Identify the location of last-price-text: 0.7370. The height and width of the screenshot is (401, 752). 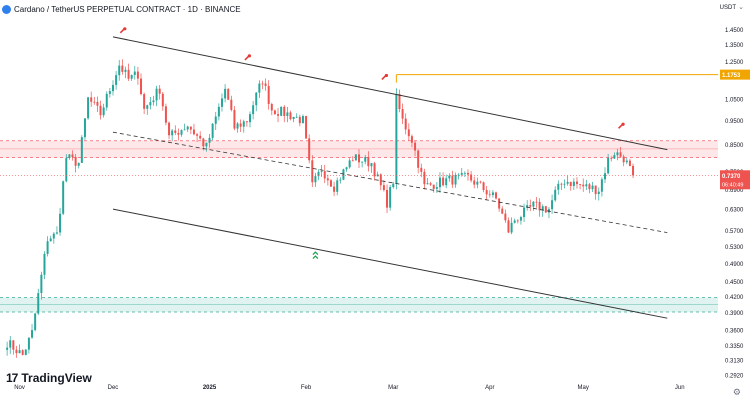
(731, 177).